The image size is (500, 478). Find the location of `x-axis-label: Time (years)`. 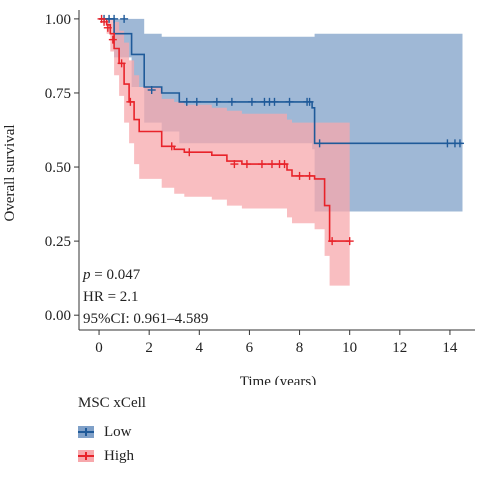

x-axis-label: Time (years) is located at coordinates (278, 379).